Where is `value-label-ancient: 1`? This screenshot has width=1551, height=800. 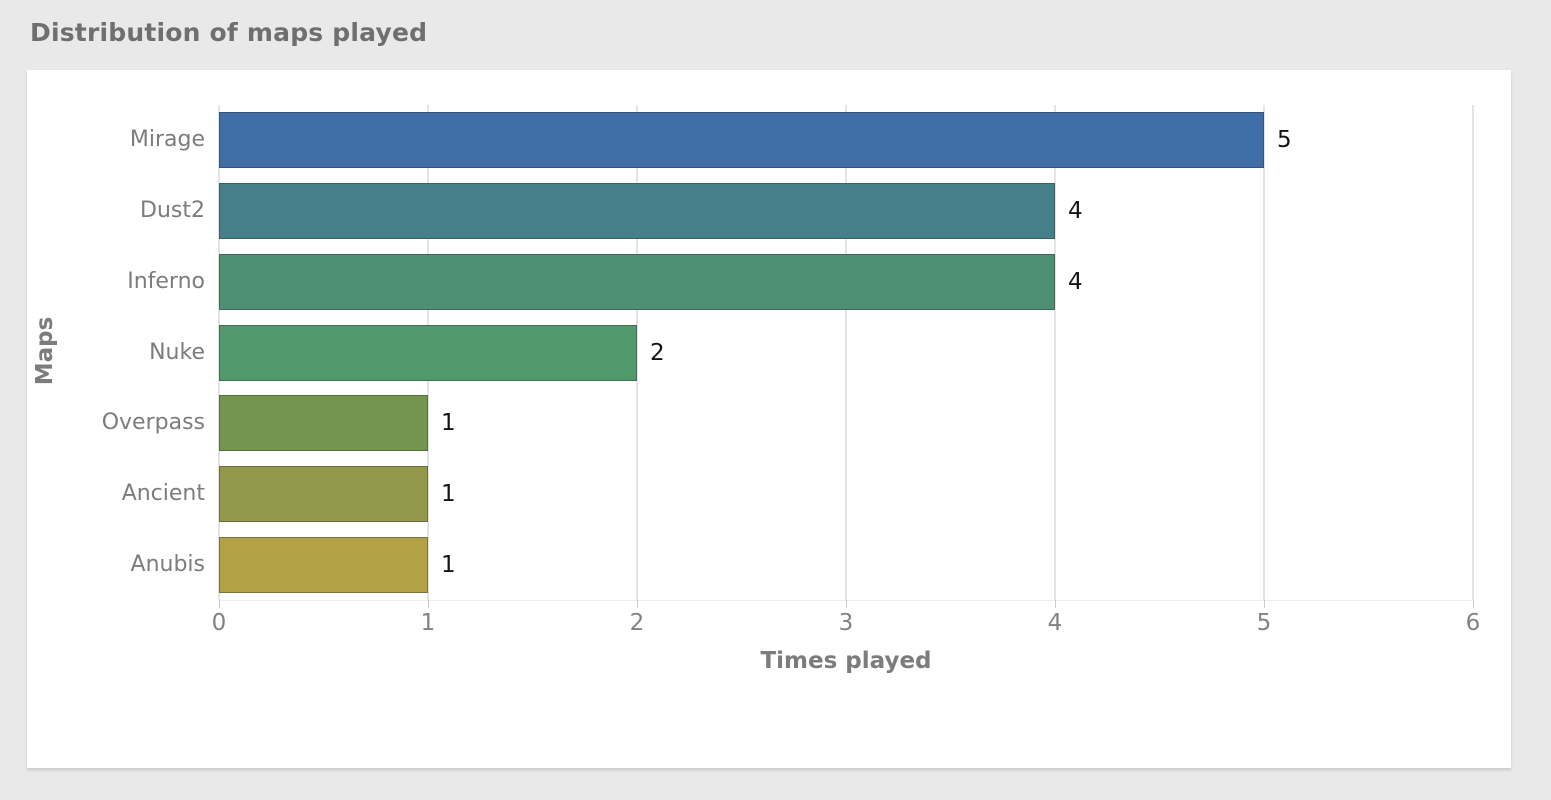 value-label-ancient: 1 is located at coordinates (448, 493).